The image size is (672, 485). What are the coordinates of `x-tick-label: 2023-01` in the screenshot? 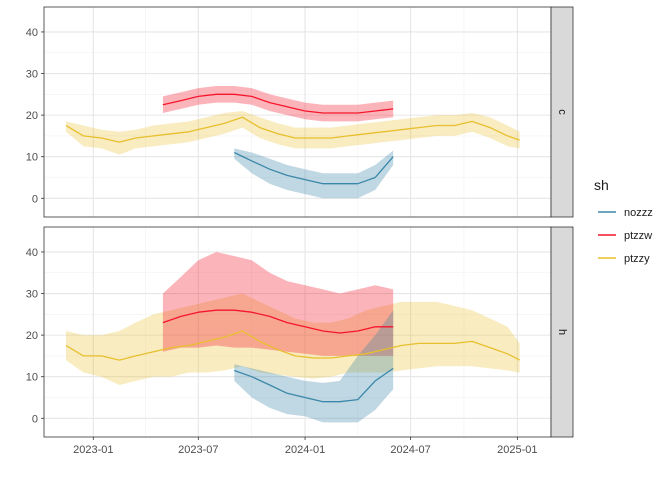 It's located at (93, 450).